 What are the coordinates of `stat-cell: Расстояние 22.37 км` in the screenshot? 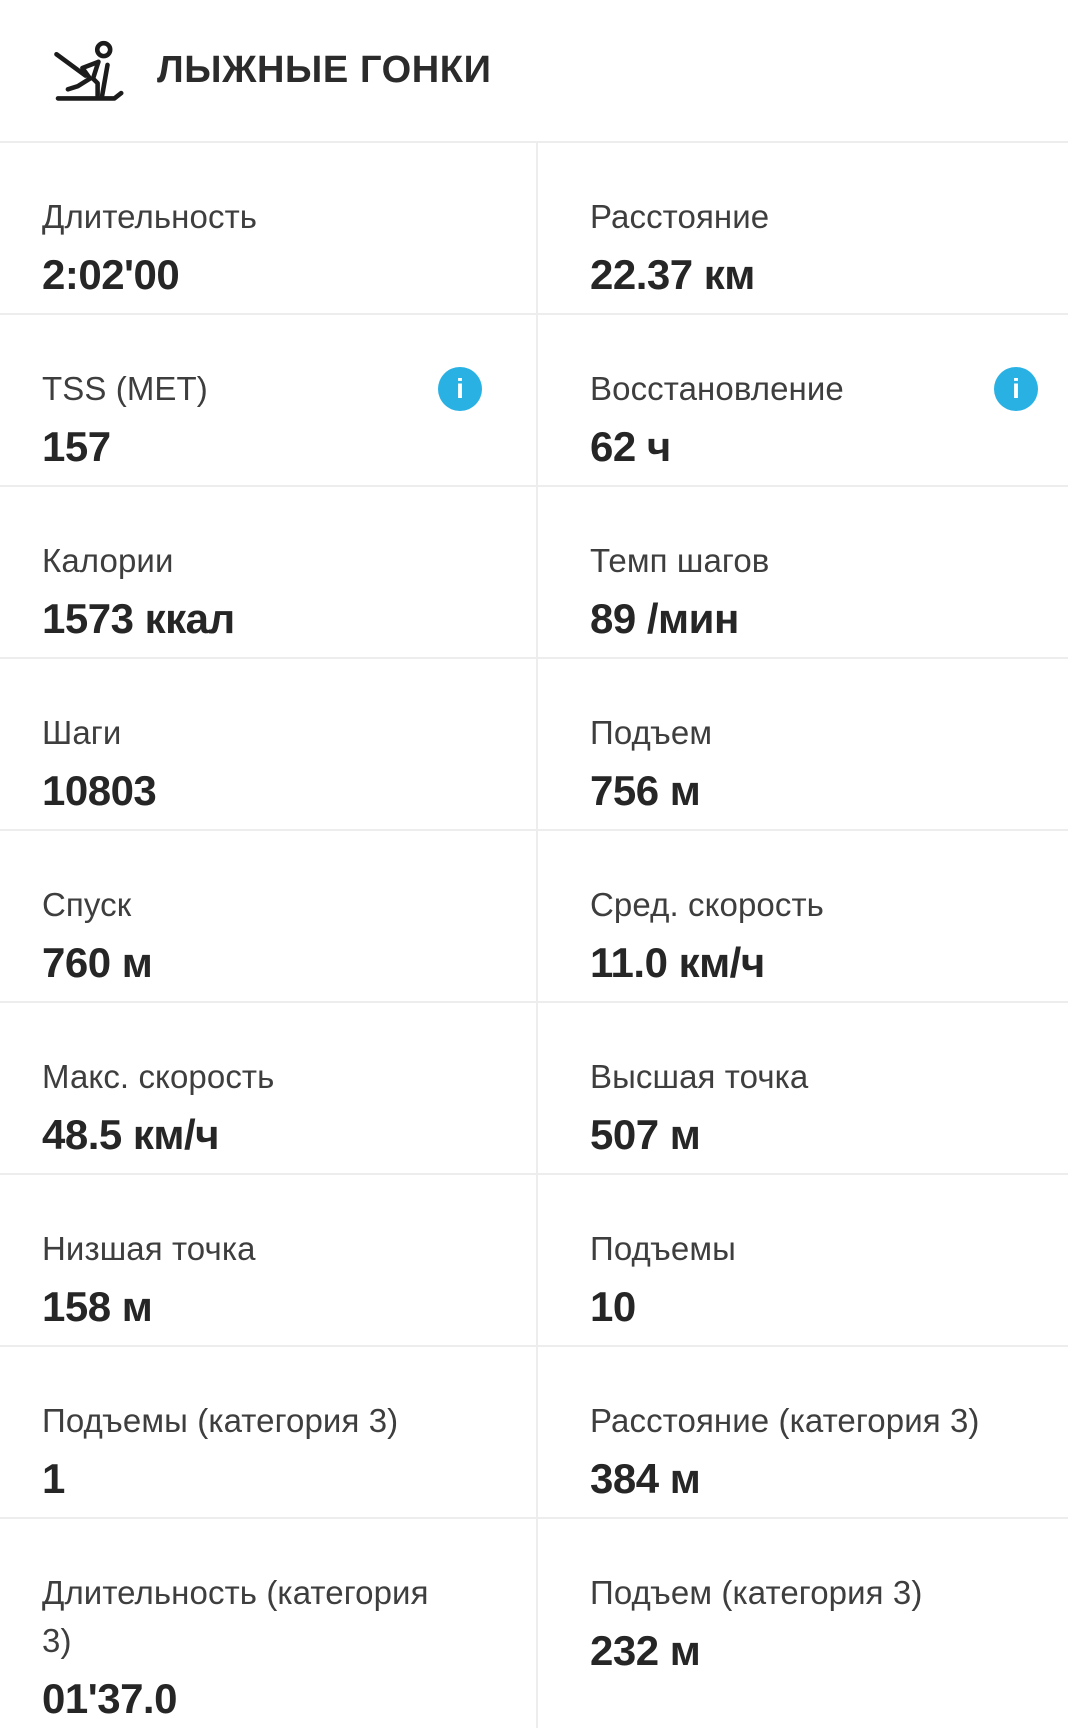 It's located at (803, 228).